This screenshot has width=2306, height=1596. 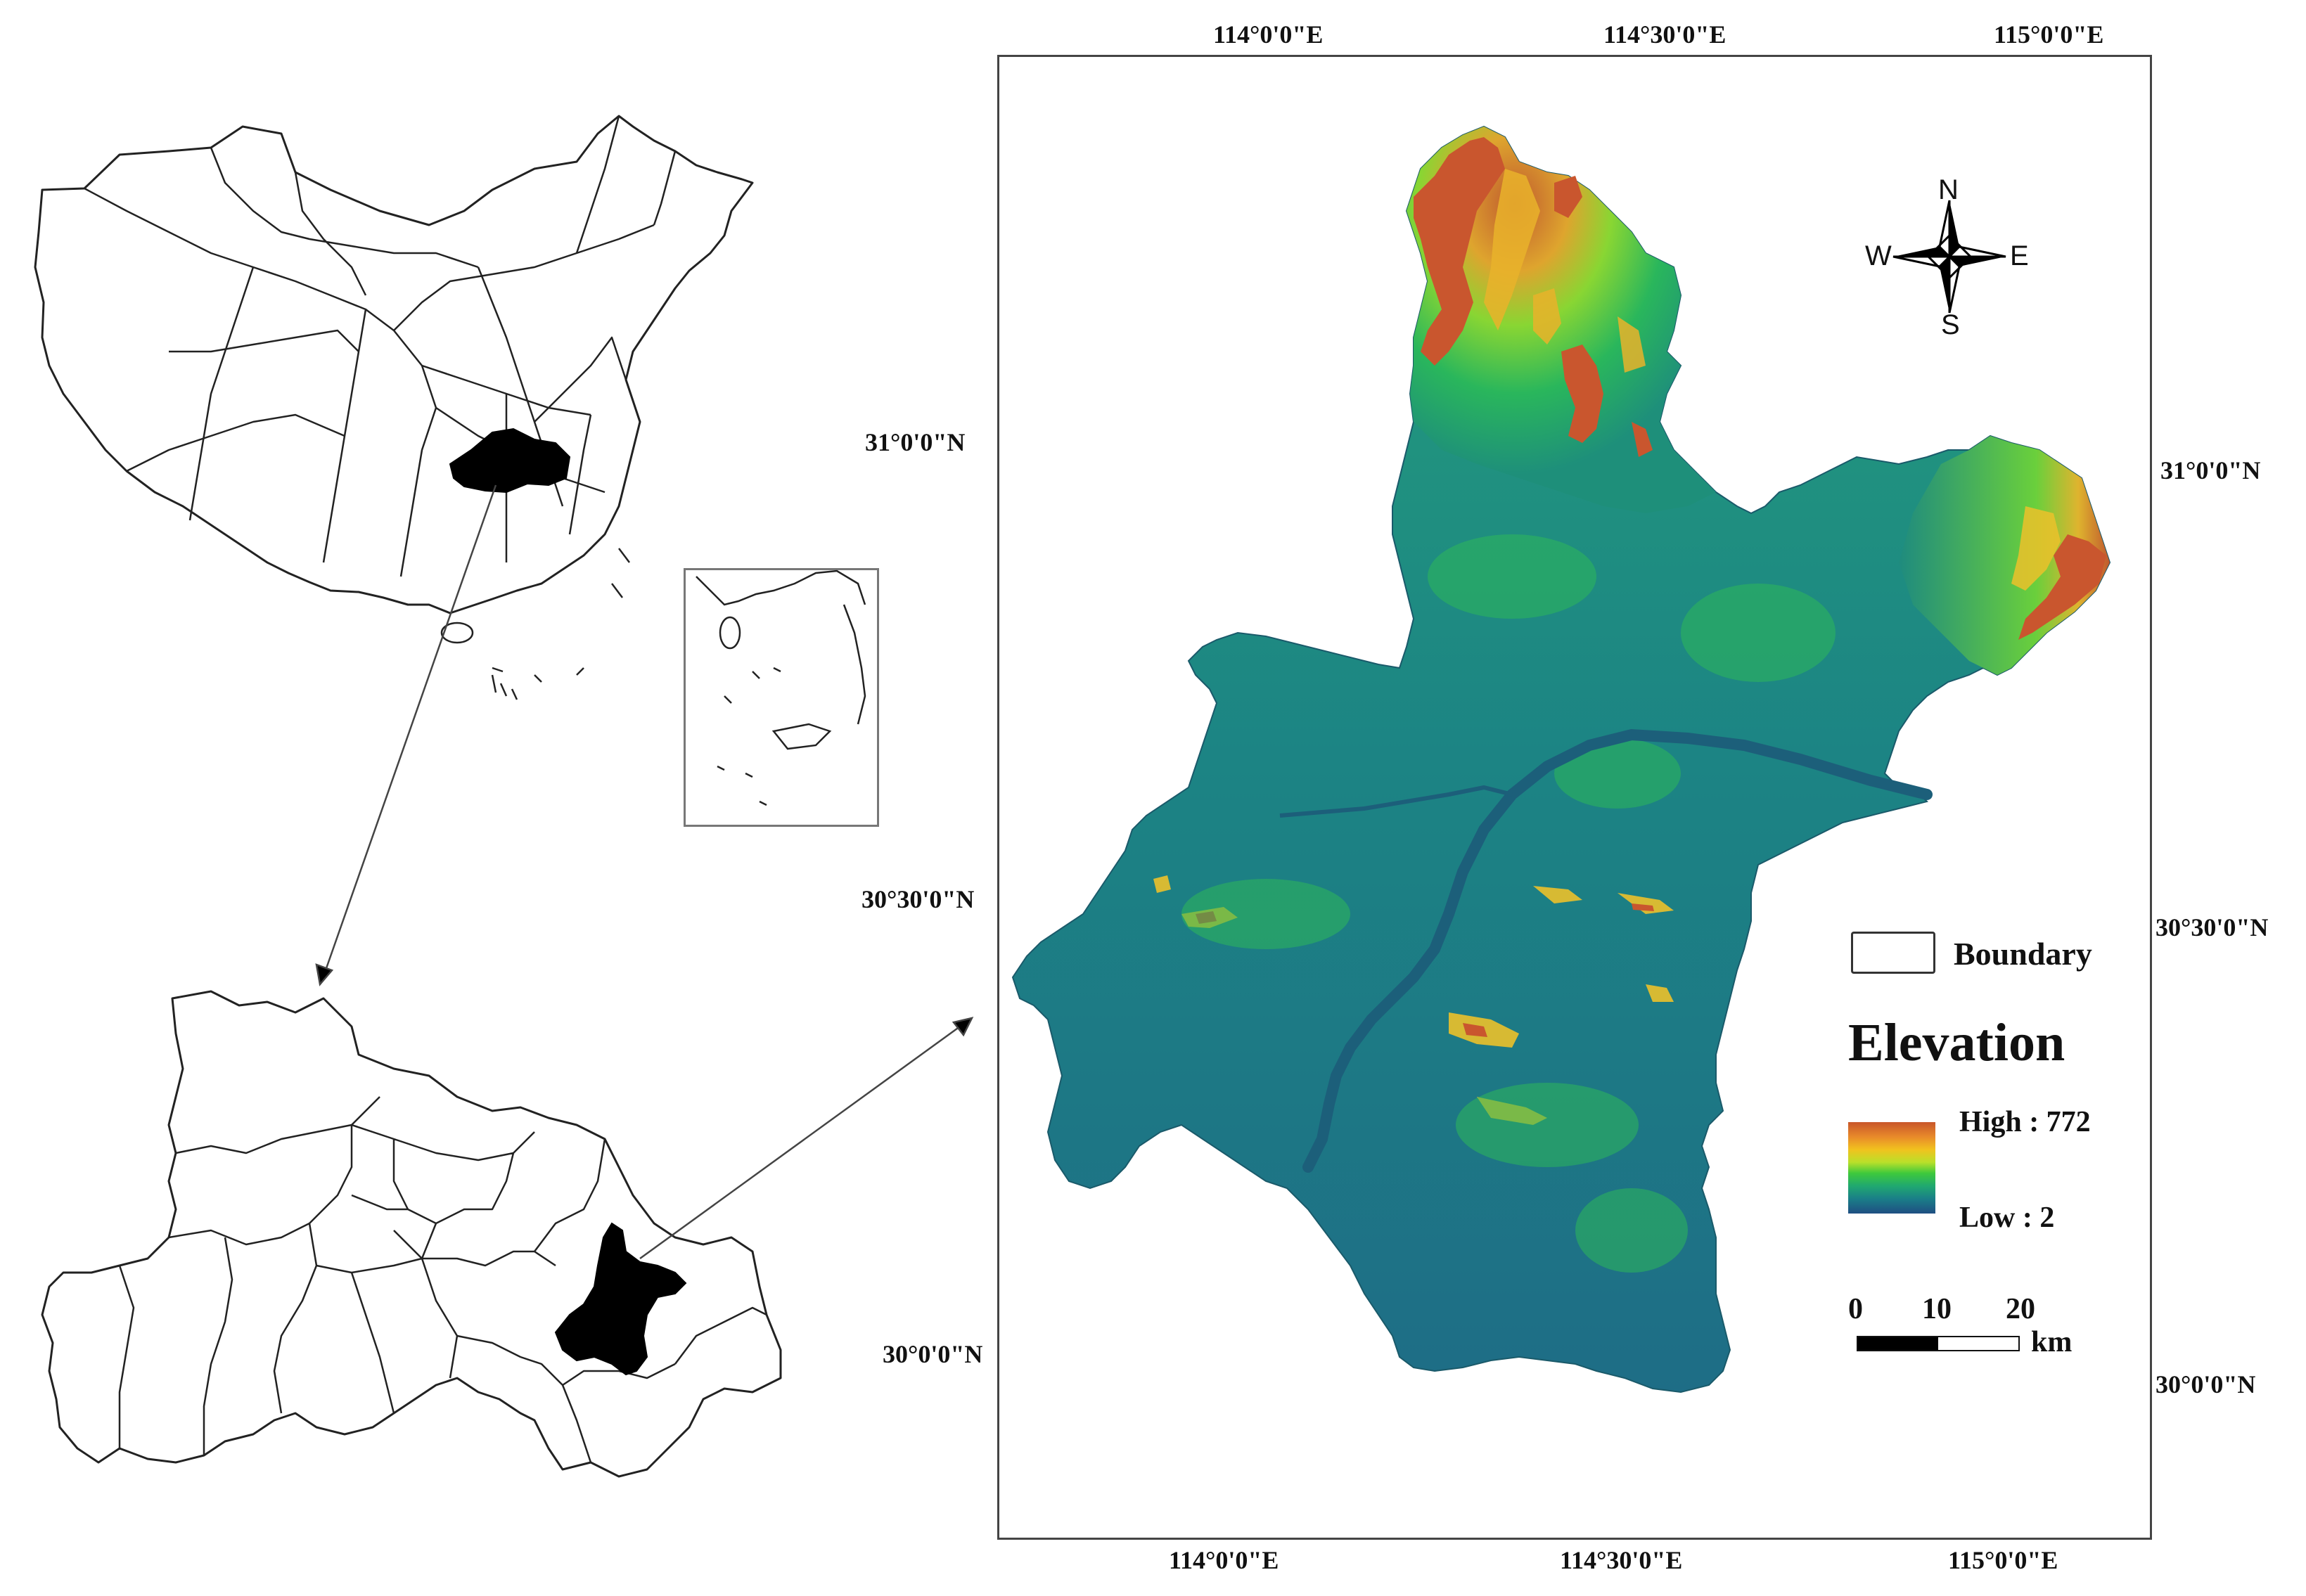 What do you see at coordinates (1565, 271) in the screenshot?
I see `mid-elevation-zones` at bounding box center [1565, 271].